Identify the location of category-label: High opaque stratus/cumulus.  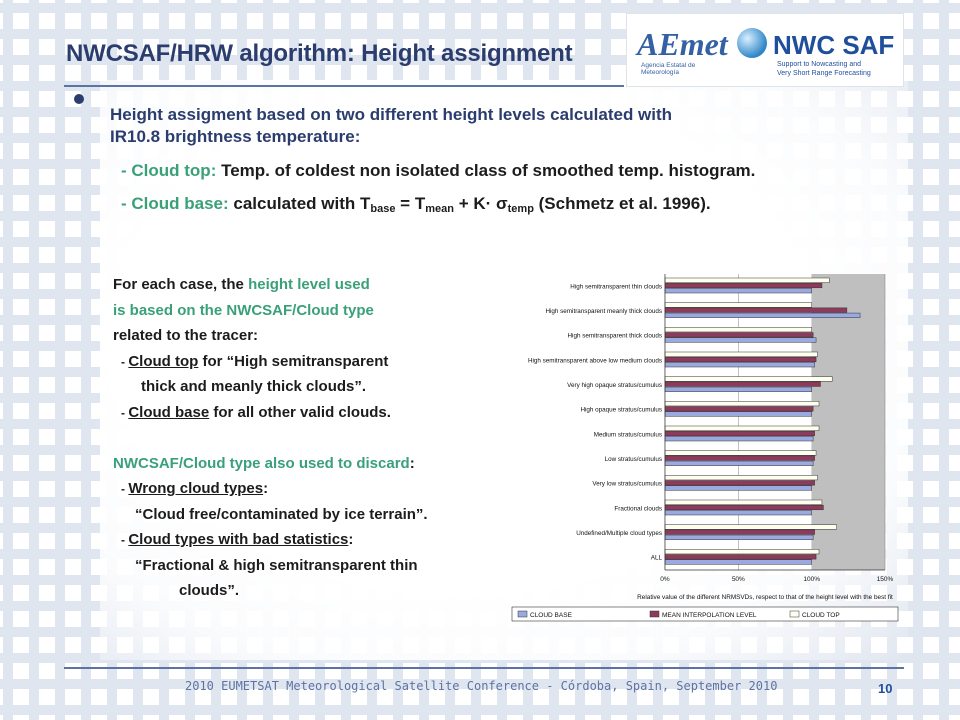
(621, 410).